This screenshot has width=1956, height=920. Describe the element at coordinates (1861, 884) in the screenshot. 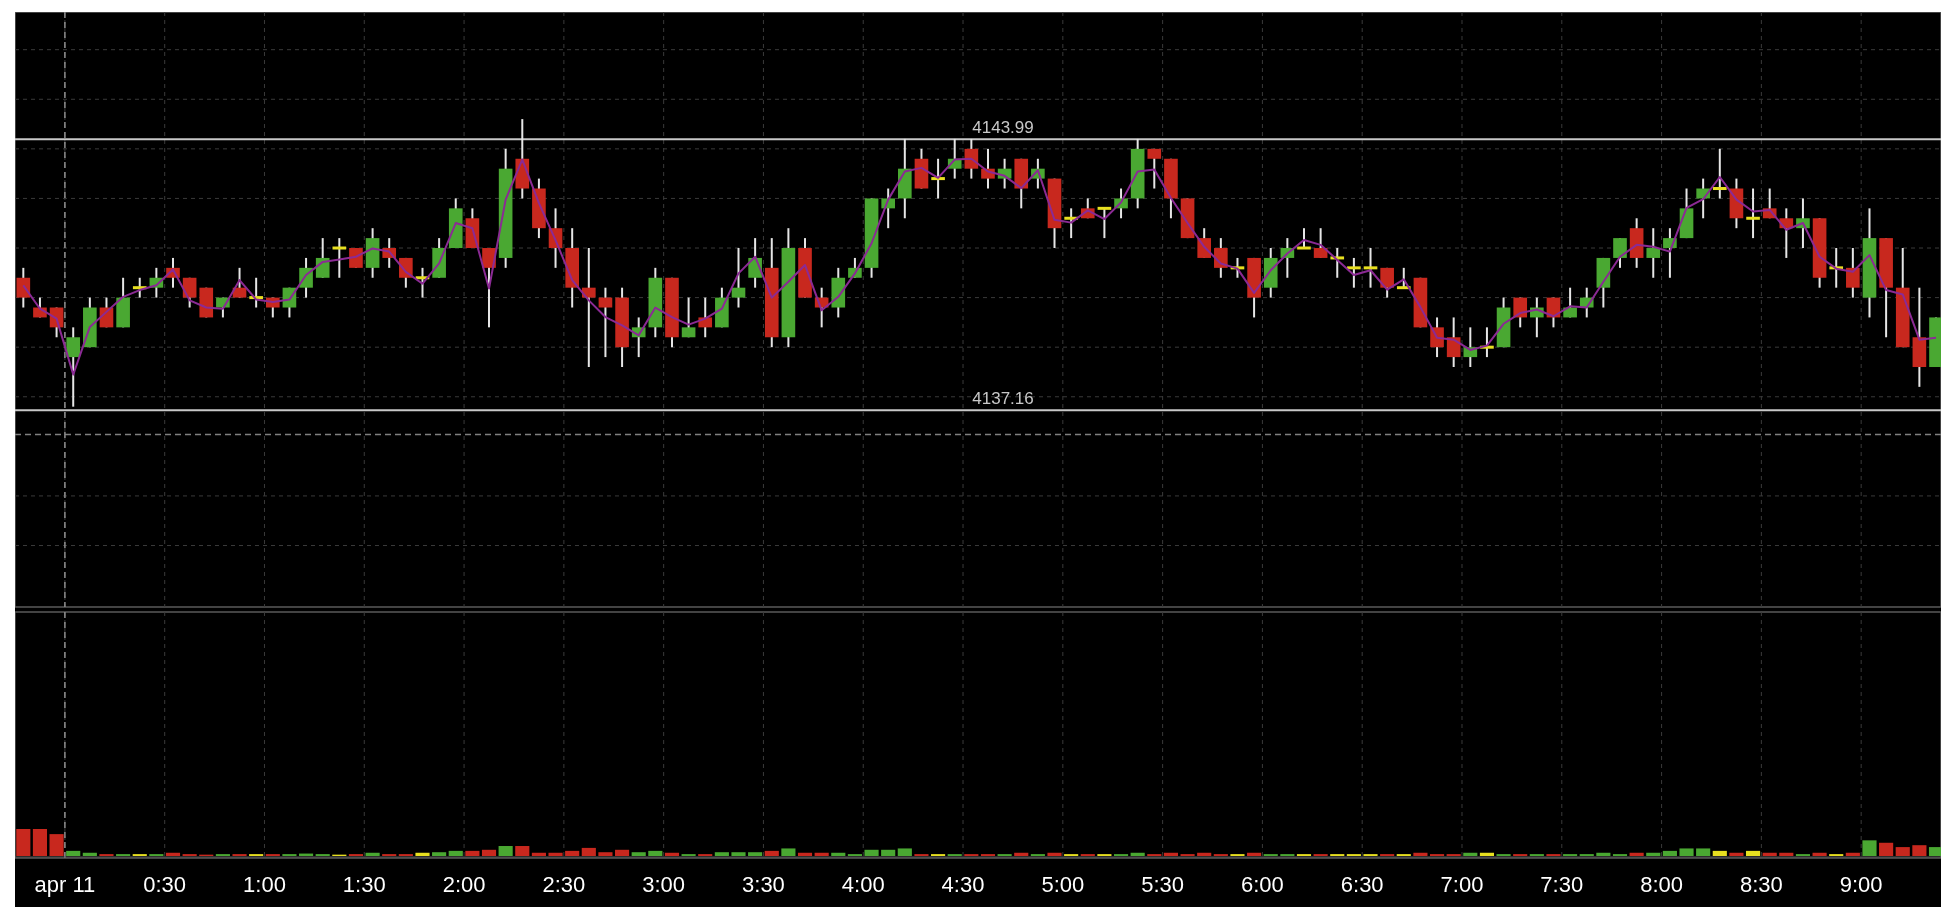

I see `x-tick-label: 9:00` at that location.